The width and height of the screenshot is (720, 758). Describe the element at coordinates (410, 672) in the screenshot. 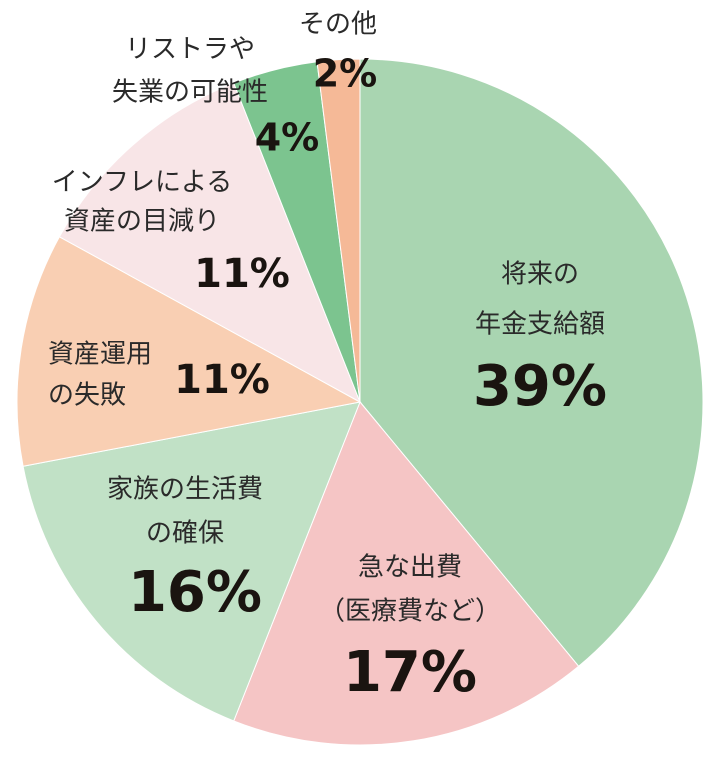

I see `value-label: 17%` at that location.